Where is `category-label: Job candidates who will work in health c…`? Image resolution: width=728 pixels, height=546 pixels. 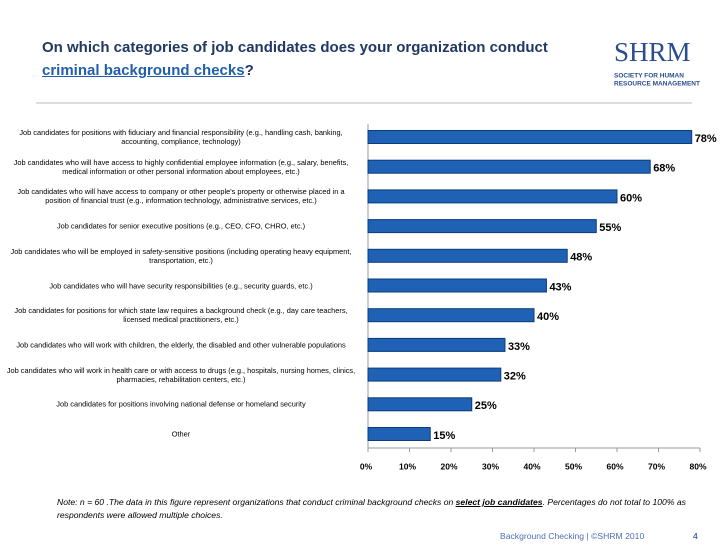
category-label: Job candidates who will work in health c… is located at coordinates (181, 374).